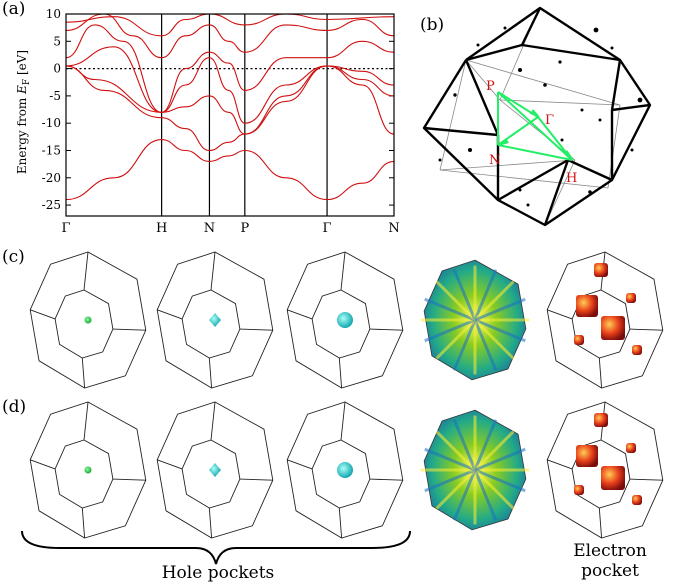 The image size is (686, 583). Describe the element at coordinates (57, 41) in the screenshot. I see `y-tick-label: 5` at that location.